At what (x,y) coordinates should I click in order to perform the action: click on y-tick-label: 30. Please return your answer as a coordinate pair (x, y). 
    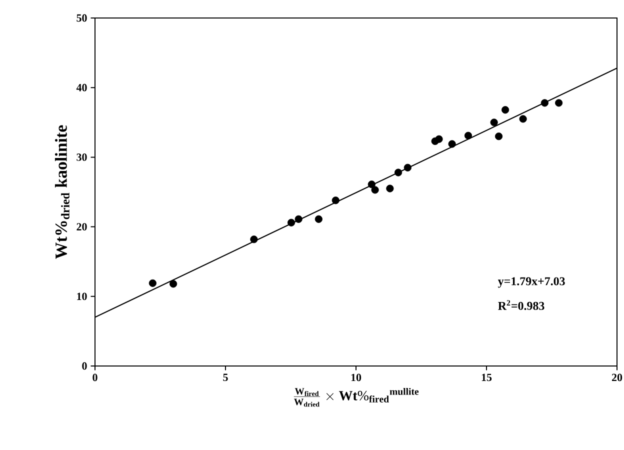
    Looking at the image, I should click on (81, 157).